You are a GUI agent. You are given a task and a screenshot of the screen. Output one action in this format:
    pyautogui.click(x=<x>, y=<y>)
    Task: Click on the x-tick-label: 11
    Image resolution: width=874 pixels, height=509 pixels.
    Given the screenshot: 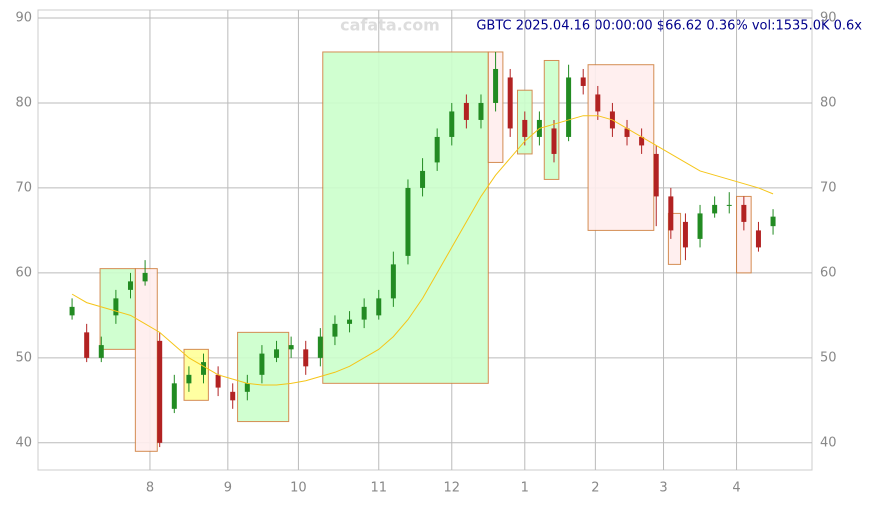 What is the action you would take?
    pyautogui.click(x=378, y=488)
    